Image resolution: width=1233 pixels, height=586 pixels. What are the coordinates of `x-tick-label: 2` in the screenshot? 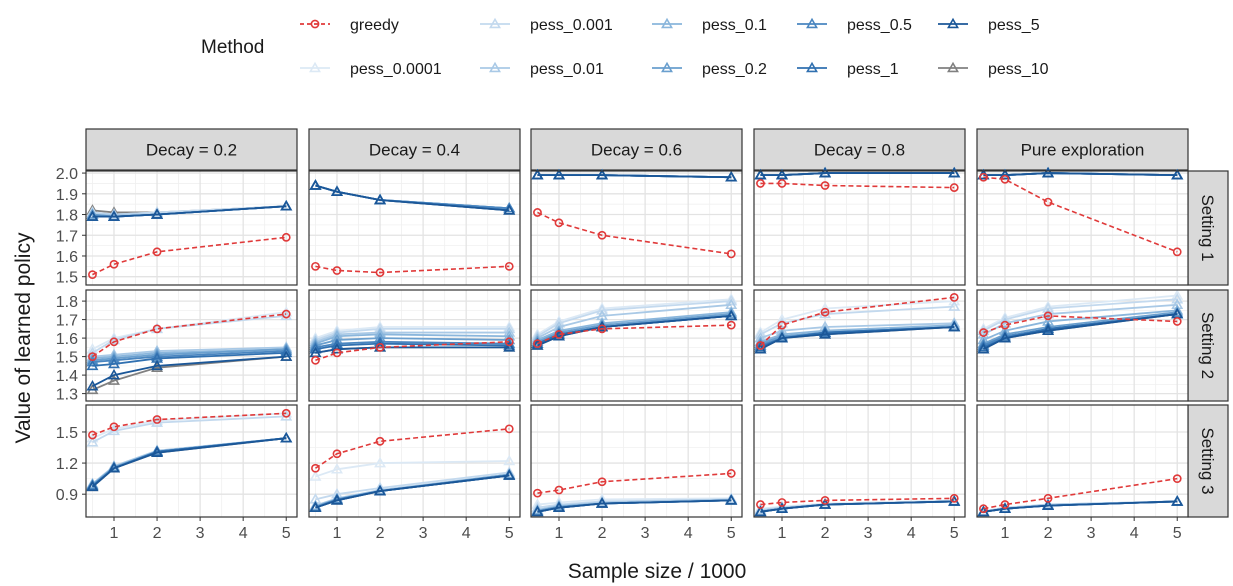 It's located at (157, 533).